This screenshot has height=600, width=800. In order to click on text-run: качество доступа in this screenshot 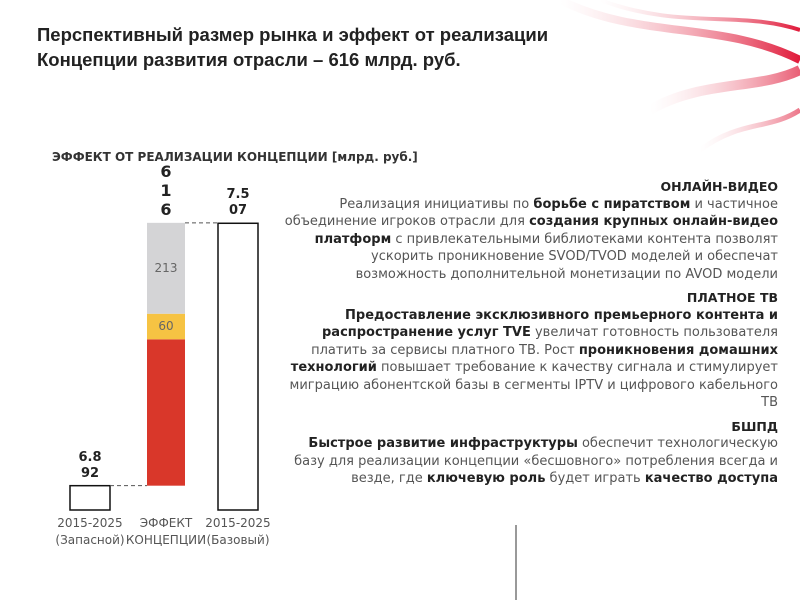, I will do `click(711, 478)`.